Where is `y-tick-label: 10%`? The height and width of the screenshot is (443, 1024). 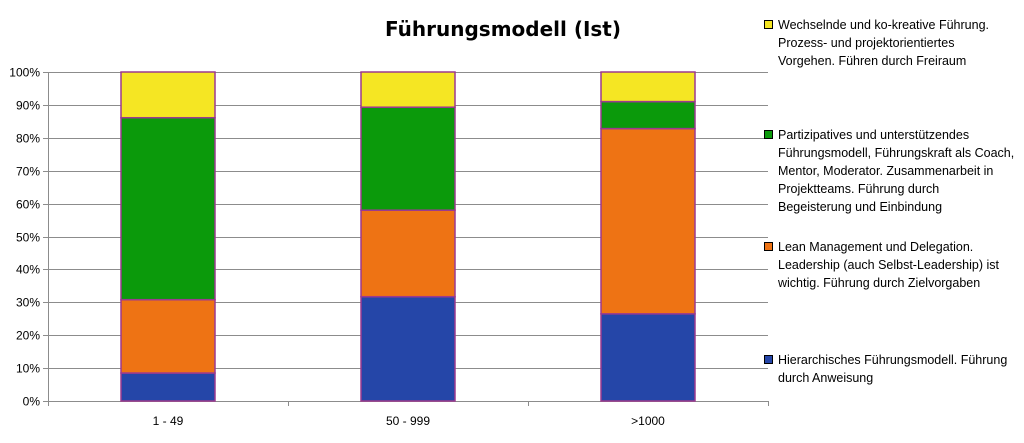
y-tick-label: 10% is located at coordinates (28, 369).